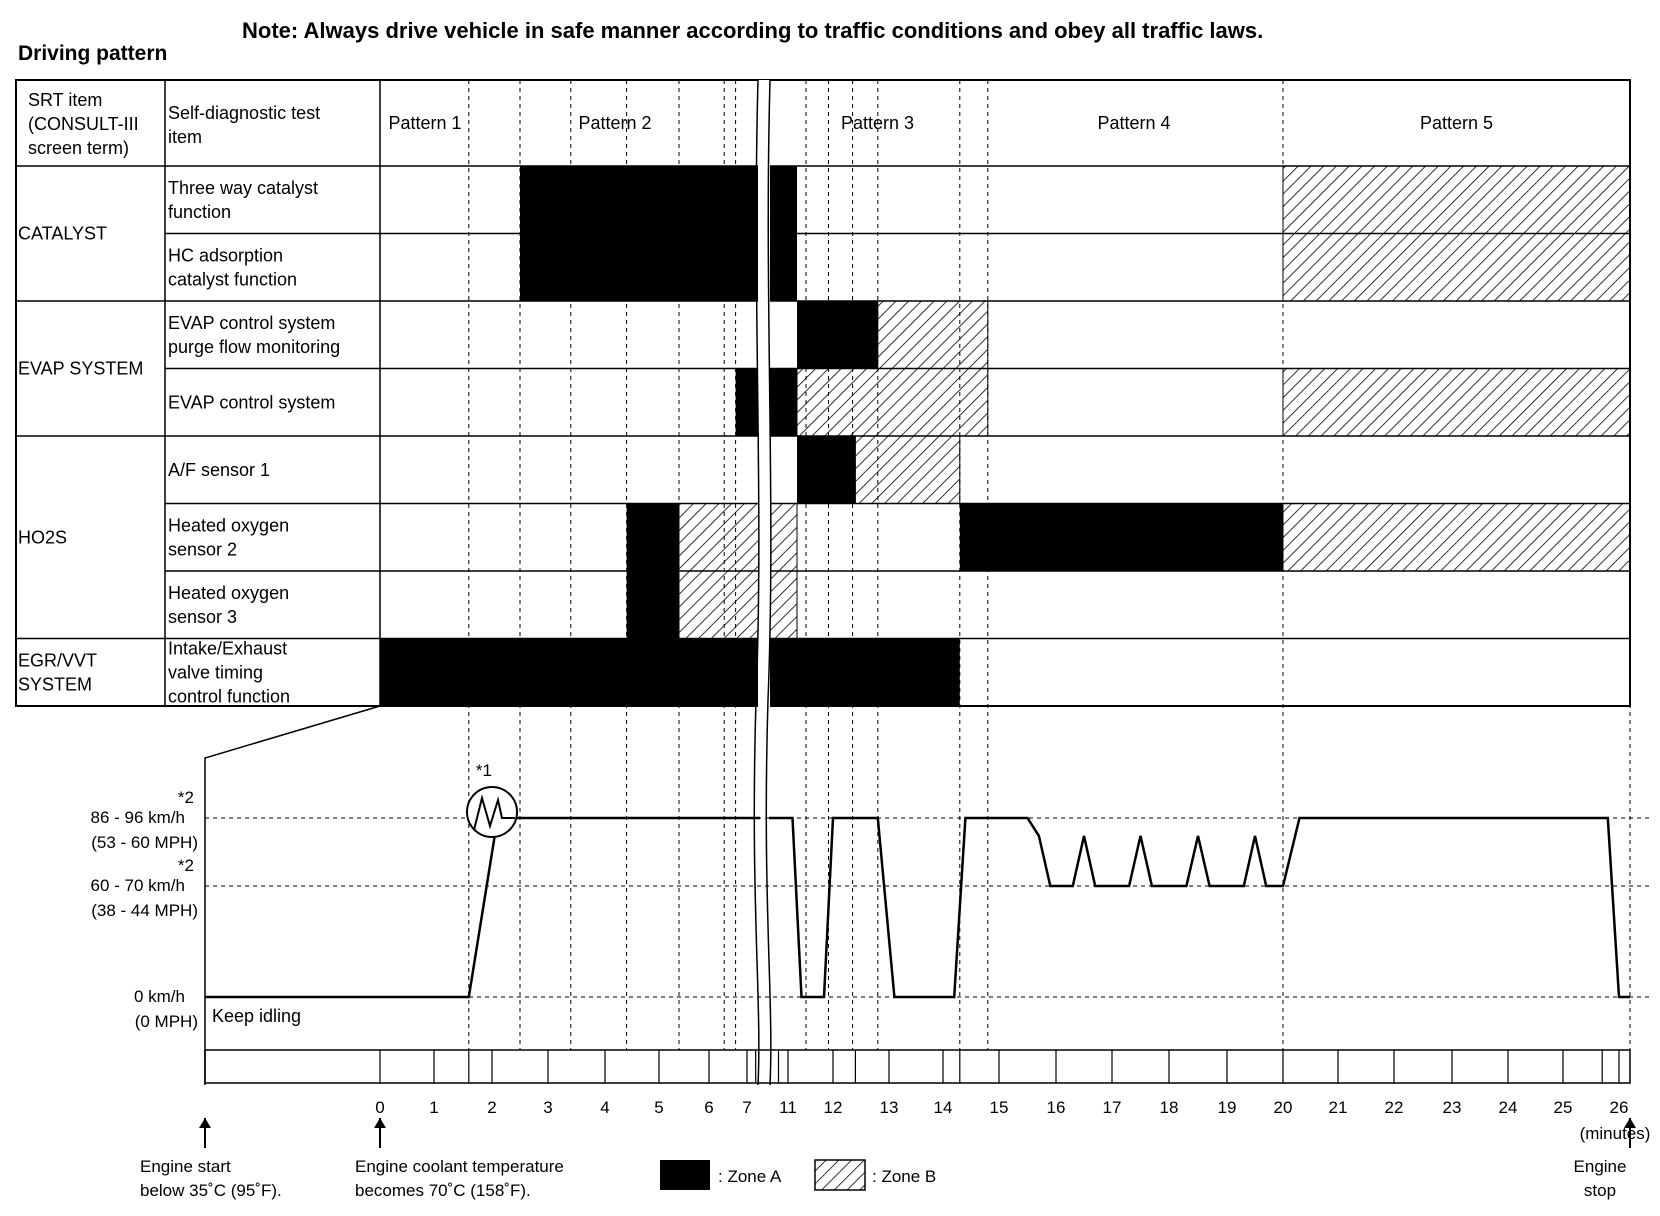  I want to click on time-tick-label-line: 7, so click(746, 1107).